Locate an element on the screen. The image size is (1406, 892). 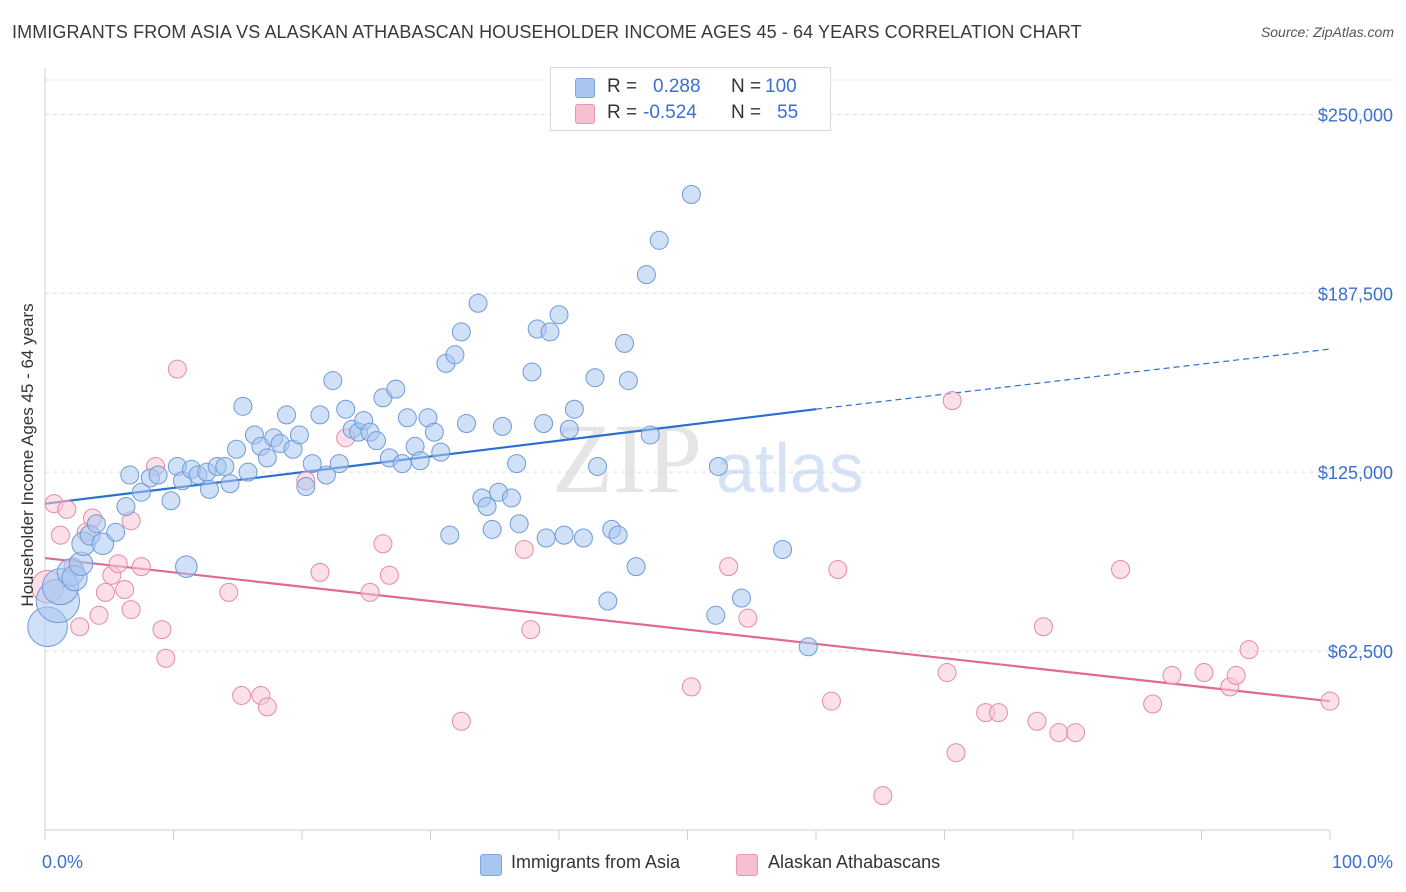
trendline-asia-extension is located at coordinates (1073, 379).